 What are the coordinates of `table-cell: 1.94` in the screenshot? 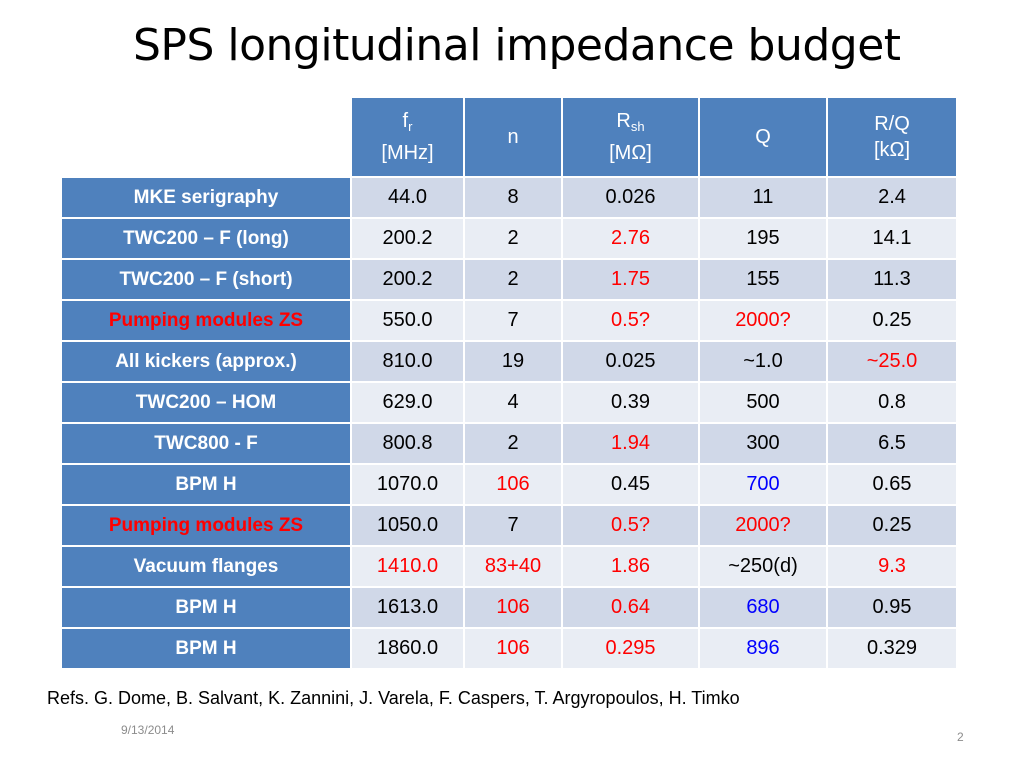 It's located at (630, 443).